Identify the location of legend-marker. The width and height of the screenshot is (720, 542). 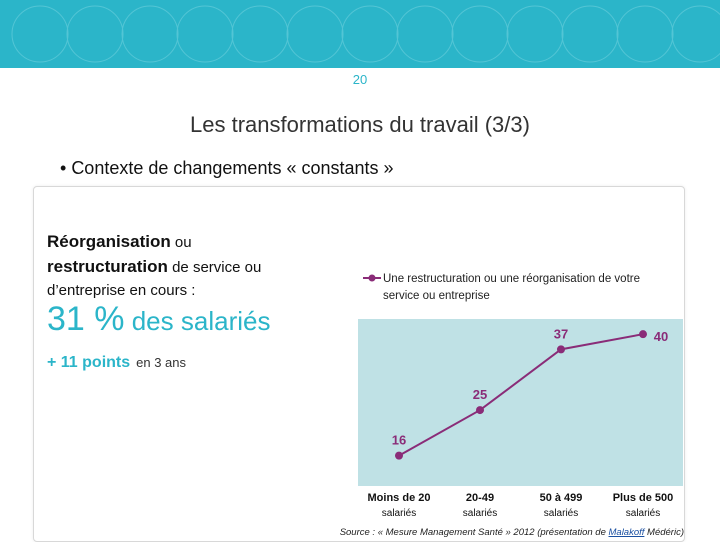
(372, 278).